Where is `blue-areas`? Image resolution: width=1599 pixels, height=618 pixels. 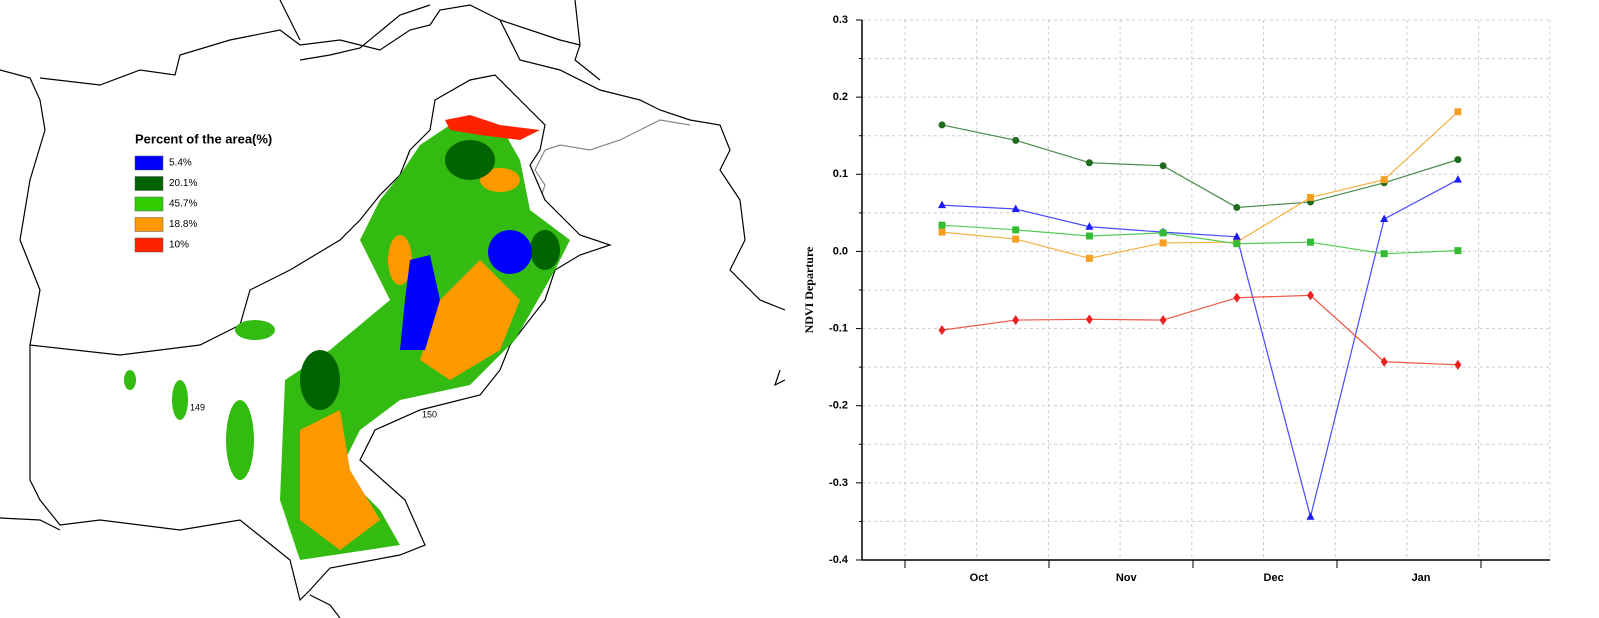 blue-areas is located at coordinates (466, 290).